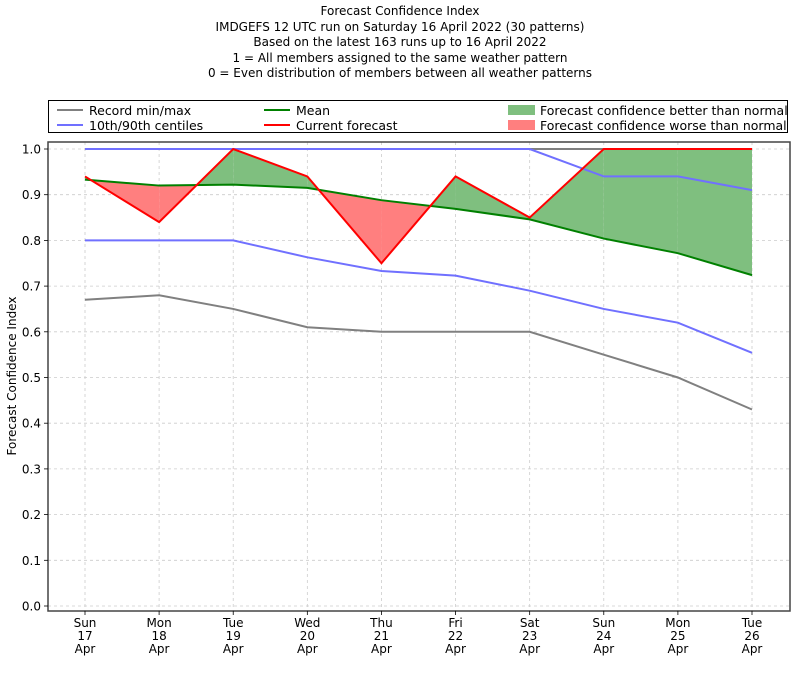  I want to click on y-axis: 0.0 0.1 0.2 0.3 0.4 0.5 0.6 0.7 0.8 0.9 1.0, so click(35, 378).